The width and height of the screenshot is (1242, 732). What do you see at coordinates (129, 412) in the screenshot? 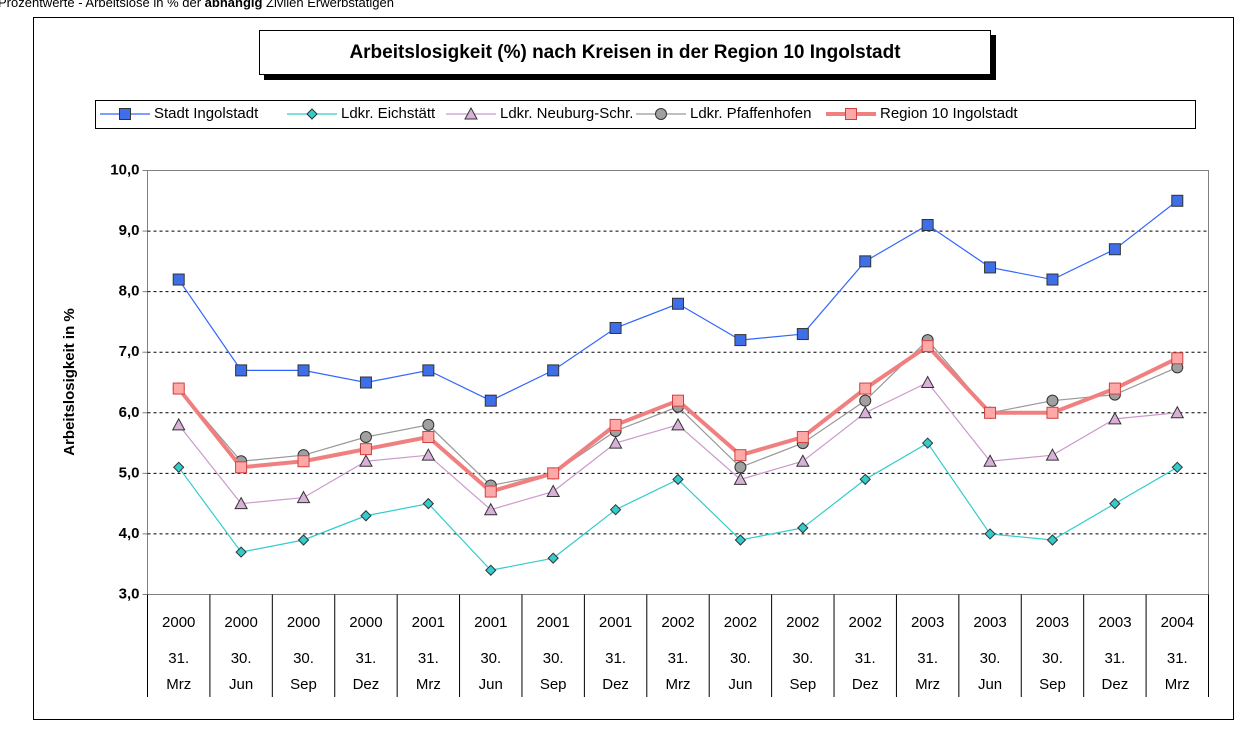
I see `y-tick-label: 6,0` at bounding box center [129, 412].